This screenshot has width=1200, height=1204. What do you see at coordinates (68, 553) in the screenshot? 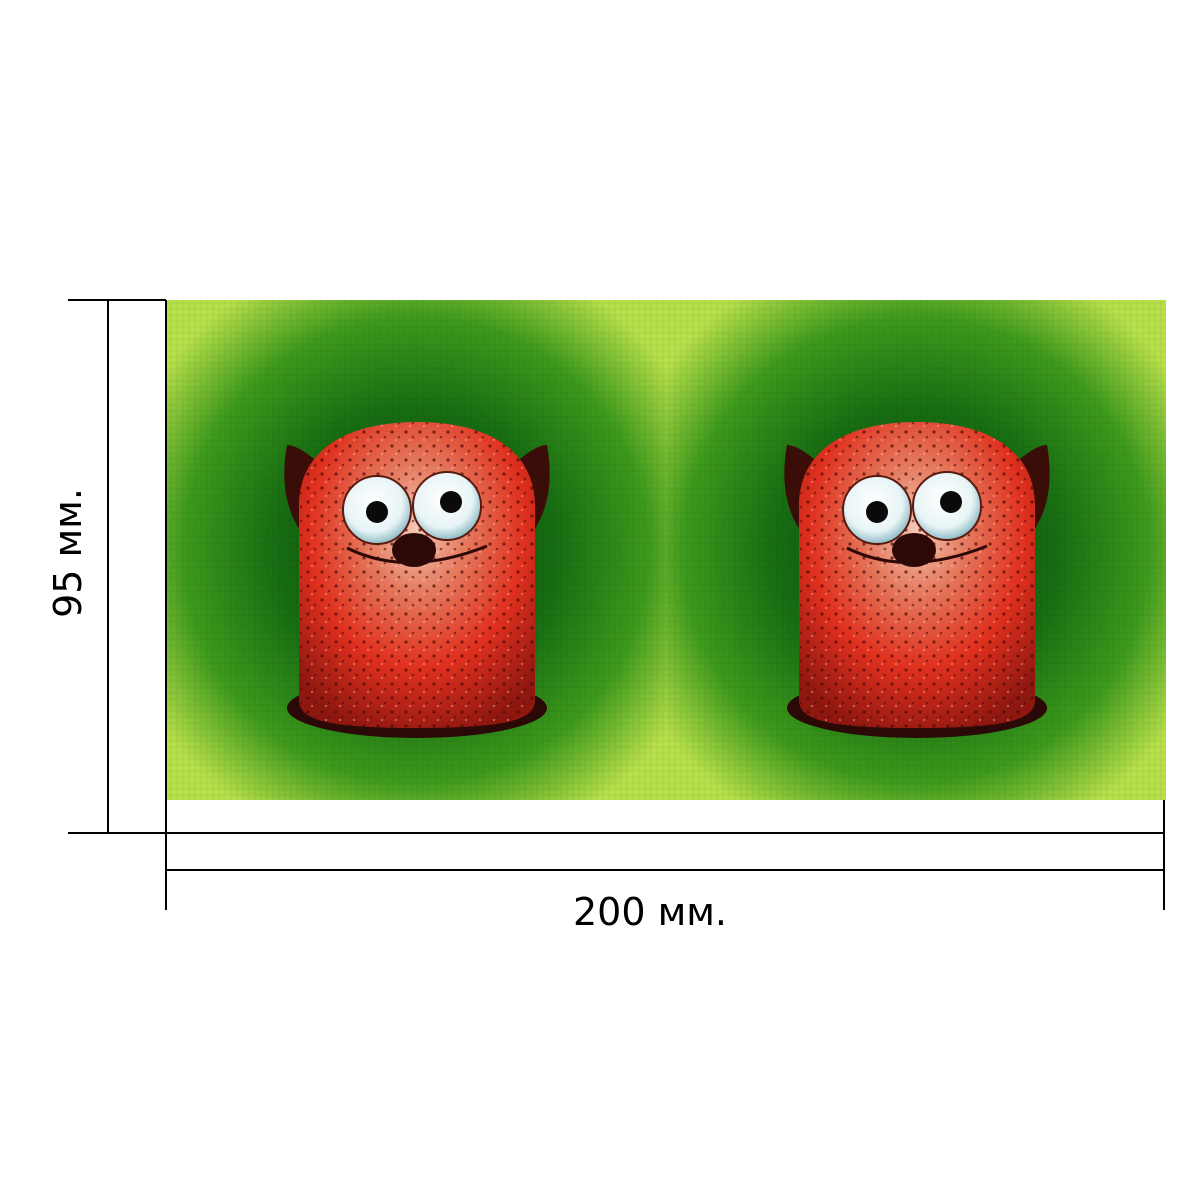
I see `height-label: 95 мм.` at bounding box center [68, 553].